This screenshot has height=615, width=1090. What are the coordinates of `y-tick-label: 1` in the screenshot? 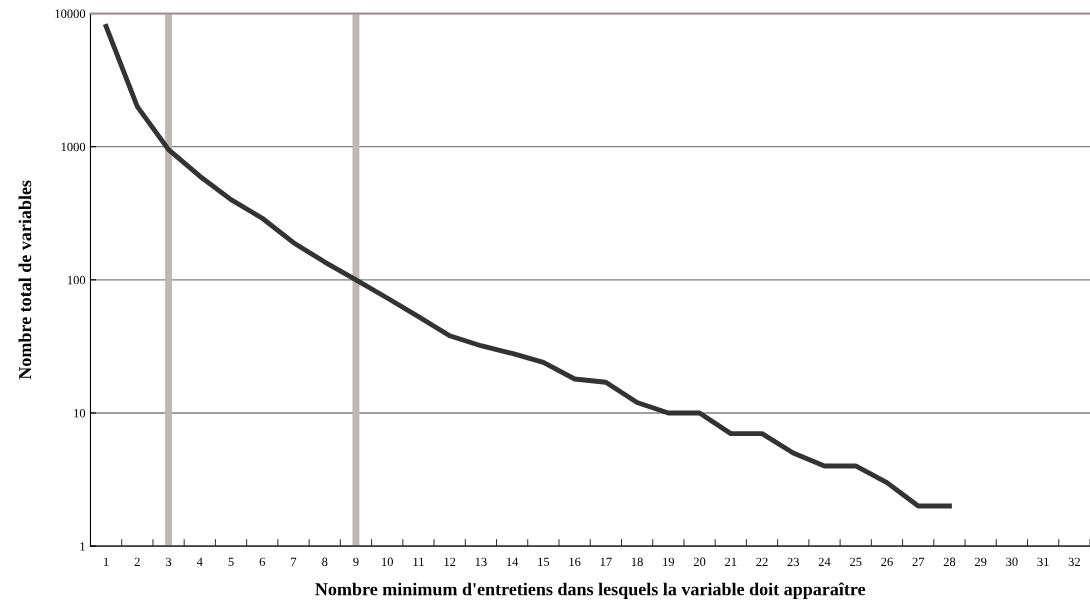 It's located at (82, 546).